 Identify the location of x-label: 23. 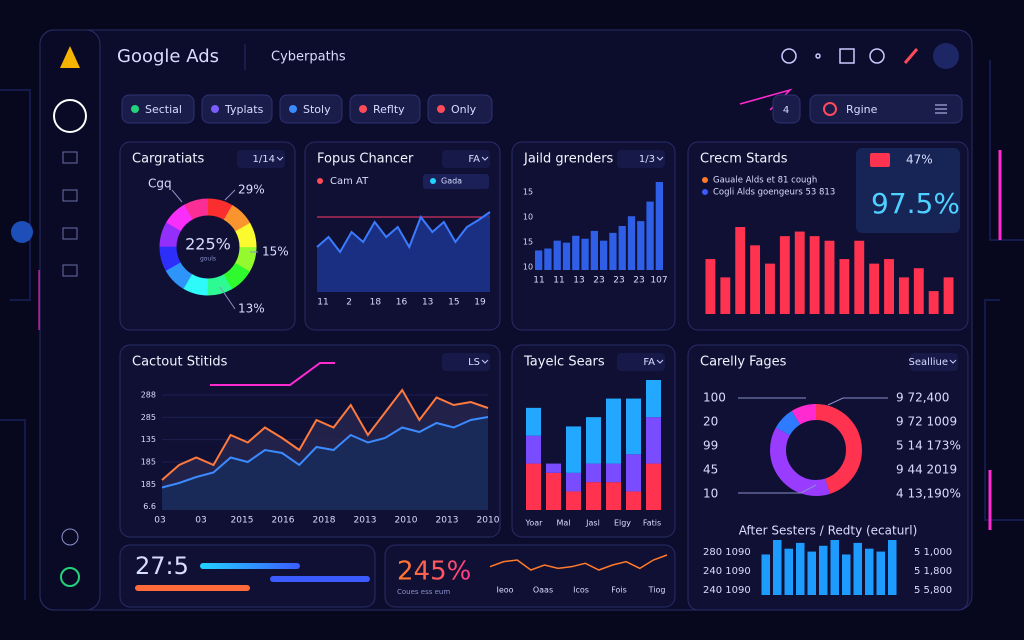
(618, 281).